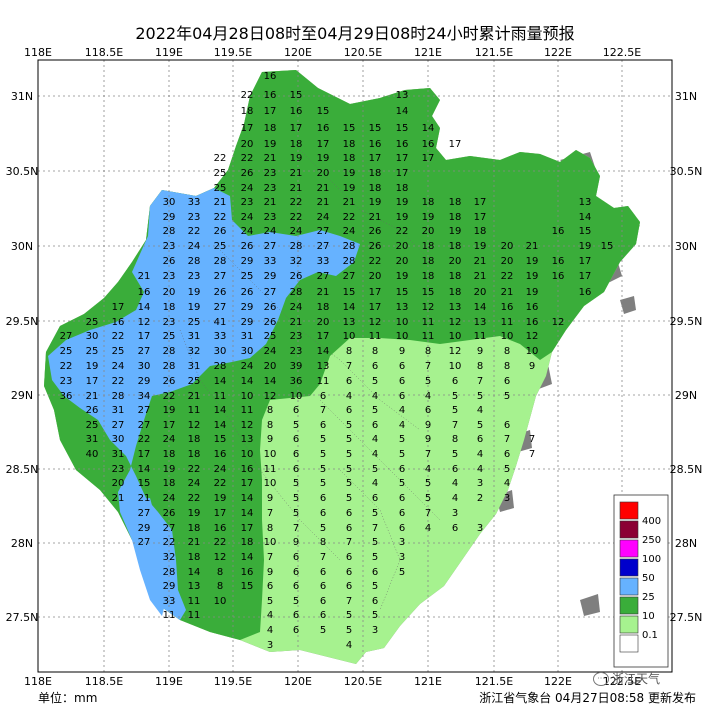 This screenshot has width=710, height=710. What do you see at coordinates (233, 681) in the screenshot?
I see `lon-tick-label: 119.5E` at bounding box center [233, 681].